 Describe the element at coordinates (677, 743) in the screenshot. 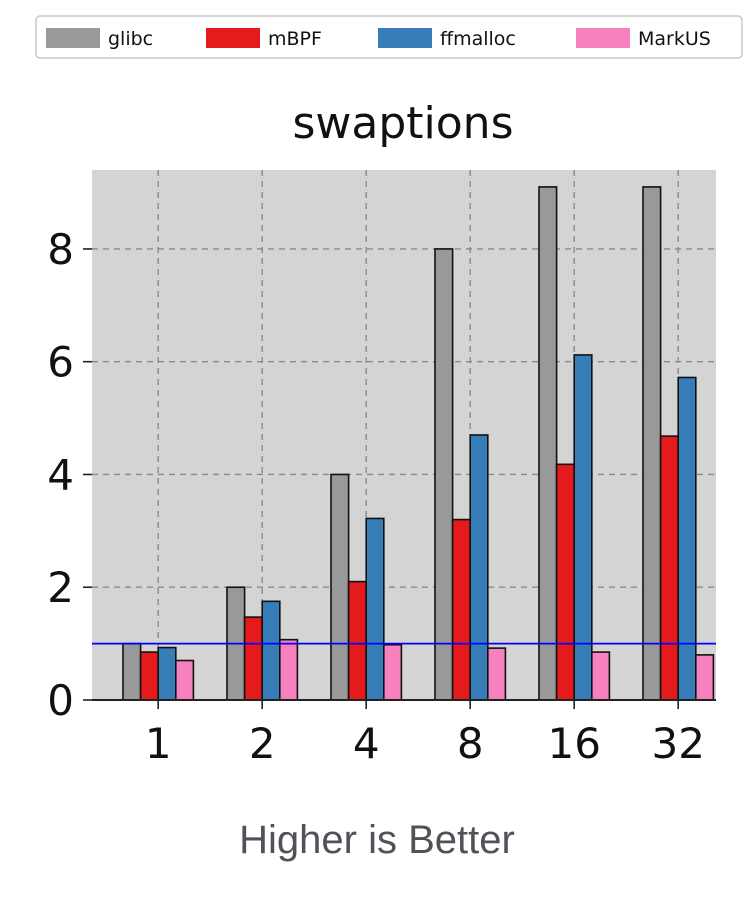

I see `x-tick-label: 32` at that location.